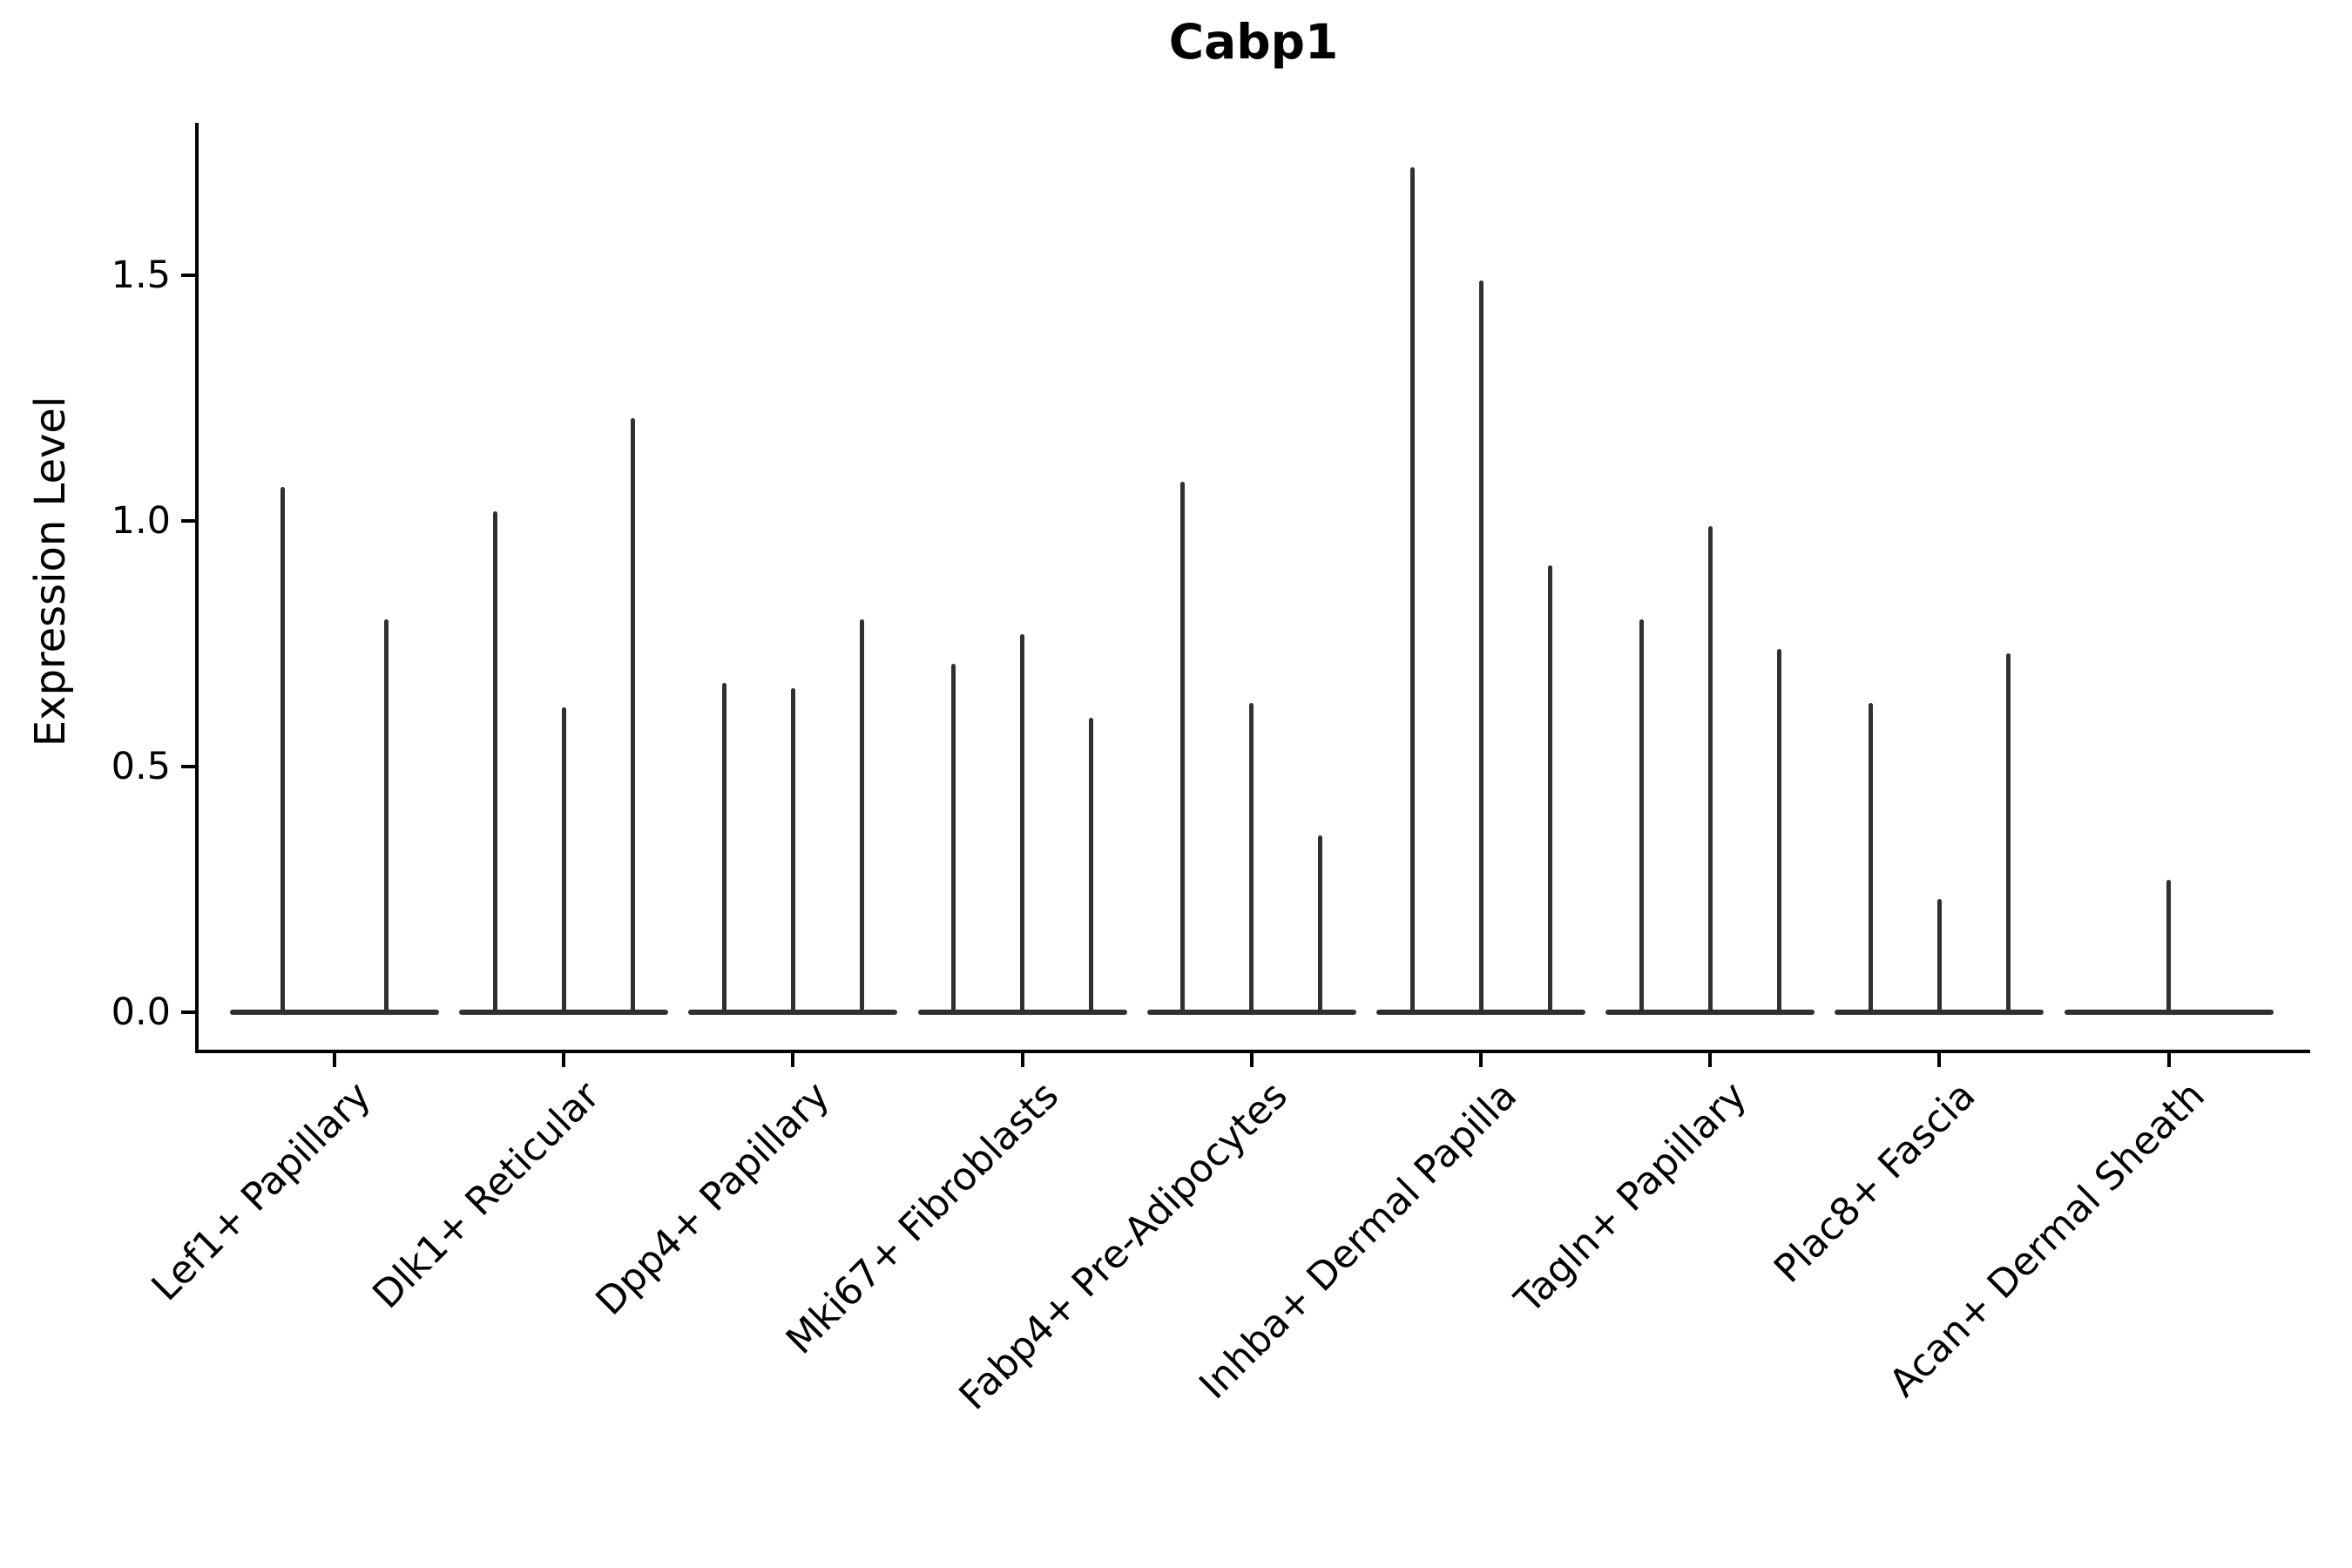  Describe the element at coordinates (141, 521) in the screenshot. I see `y-tick-label: 1.0` at that location.